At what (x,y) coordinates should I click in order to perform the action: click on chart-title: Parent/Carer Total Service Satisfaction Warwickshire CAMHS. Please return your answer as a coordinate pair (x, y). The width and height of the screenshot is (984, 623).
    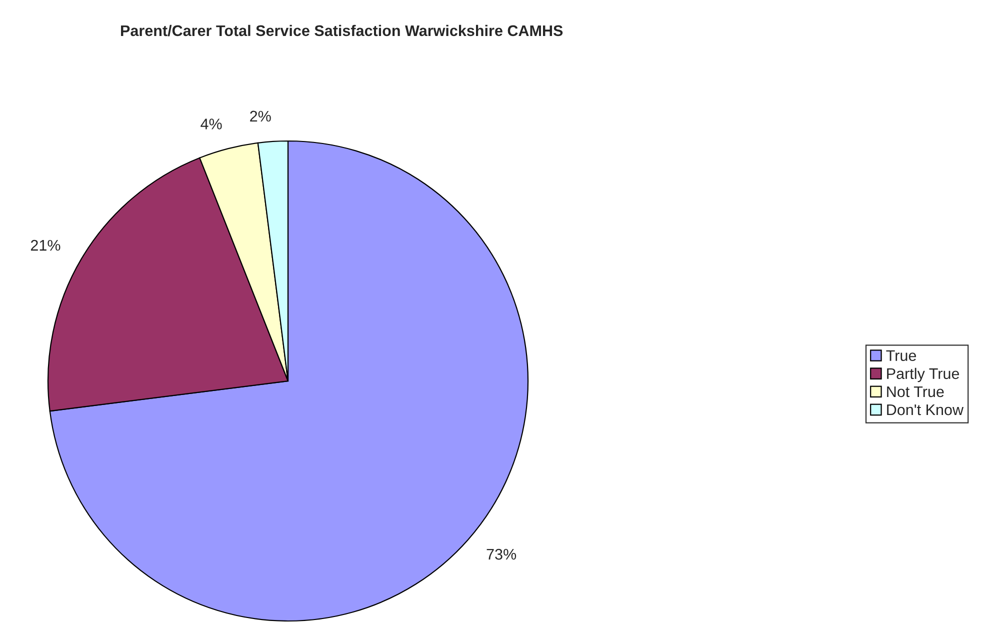
    Looking at the image, I should click on (342, 30).